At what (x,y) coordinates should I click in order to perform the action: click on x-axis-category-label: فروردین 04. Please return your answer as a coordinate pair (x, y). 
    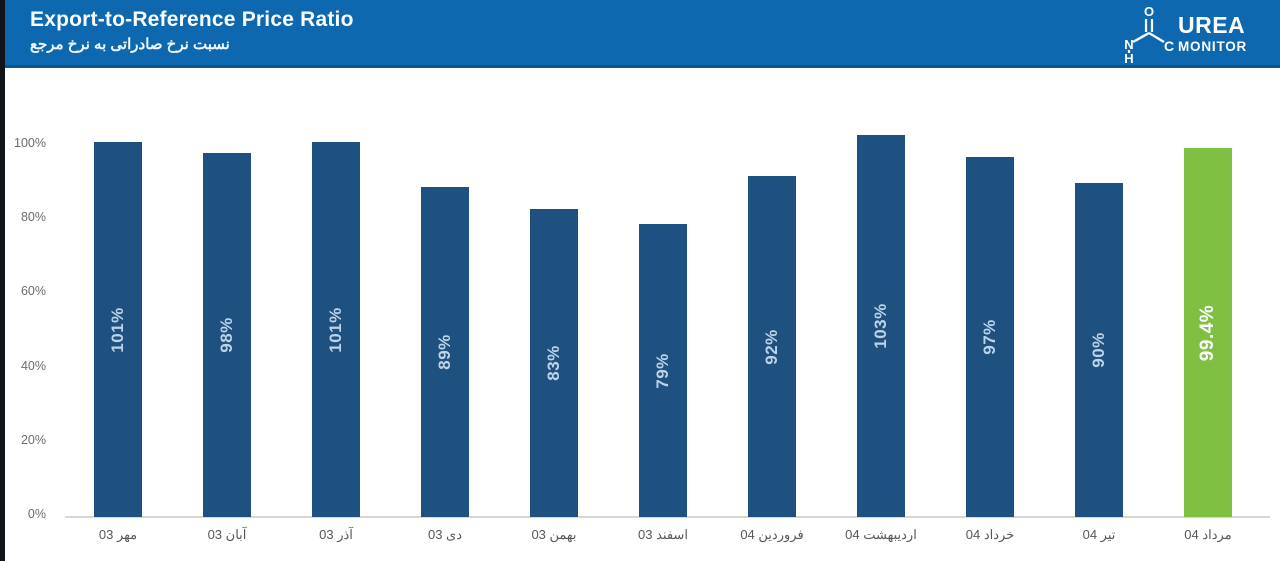
    Looking at the image, I should click on (772, 534).